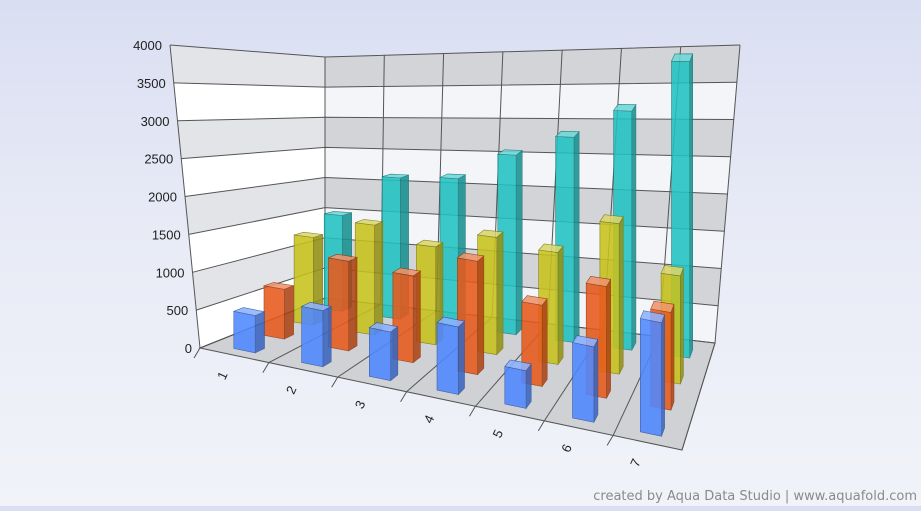 The width and height of the screenshot is (921, 511). What do you see at coordinates (222, 375) in the screenshot?
I see `x-tick-label: 1` at bounding box center [222, 375].